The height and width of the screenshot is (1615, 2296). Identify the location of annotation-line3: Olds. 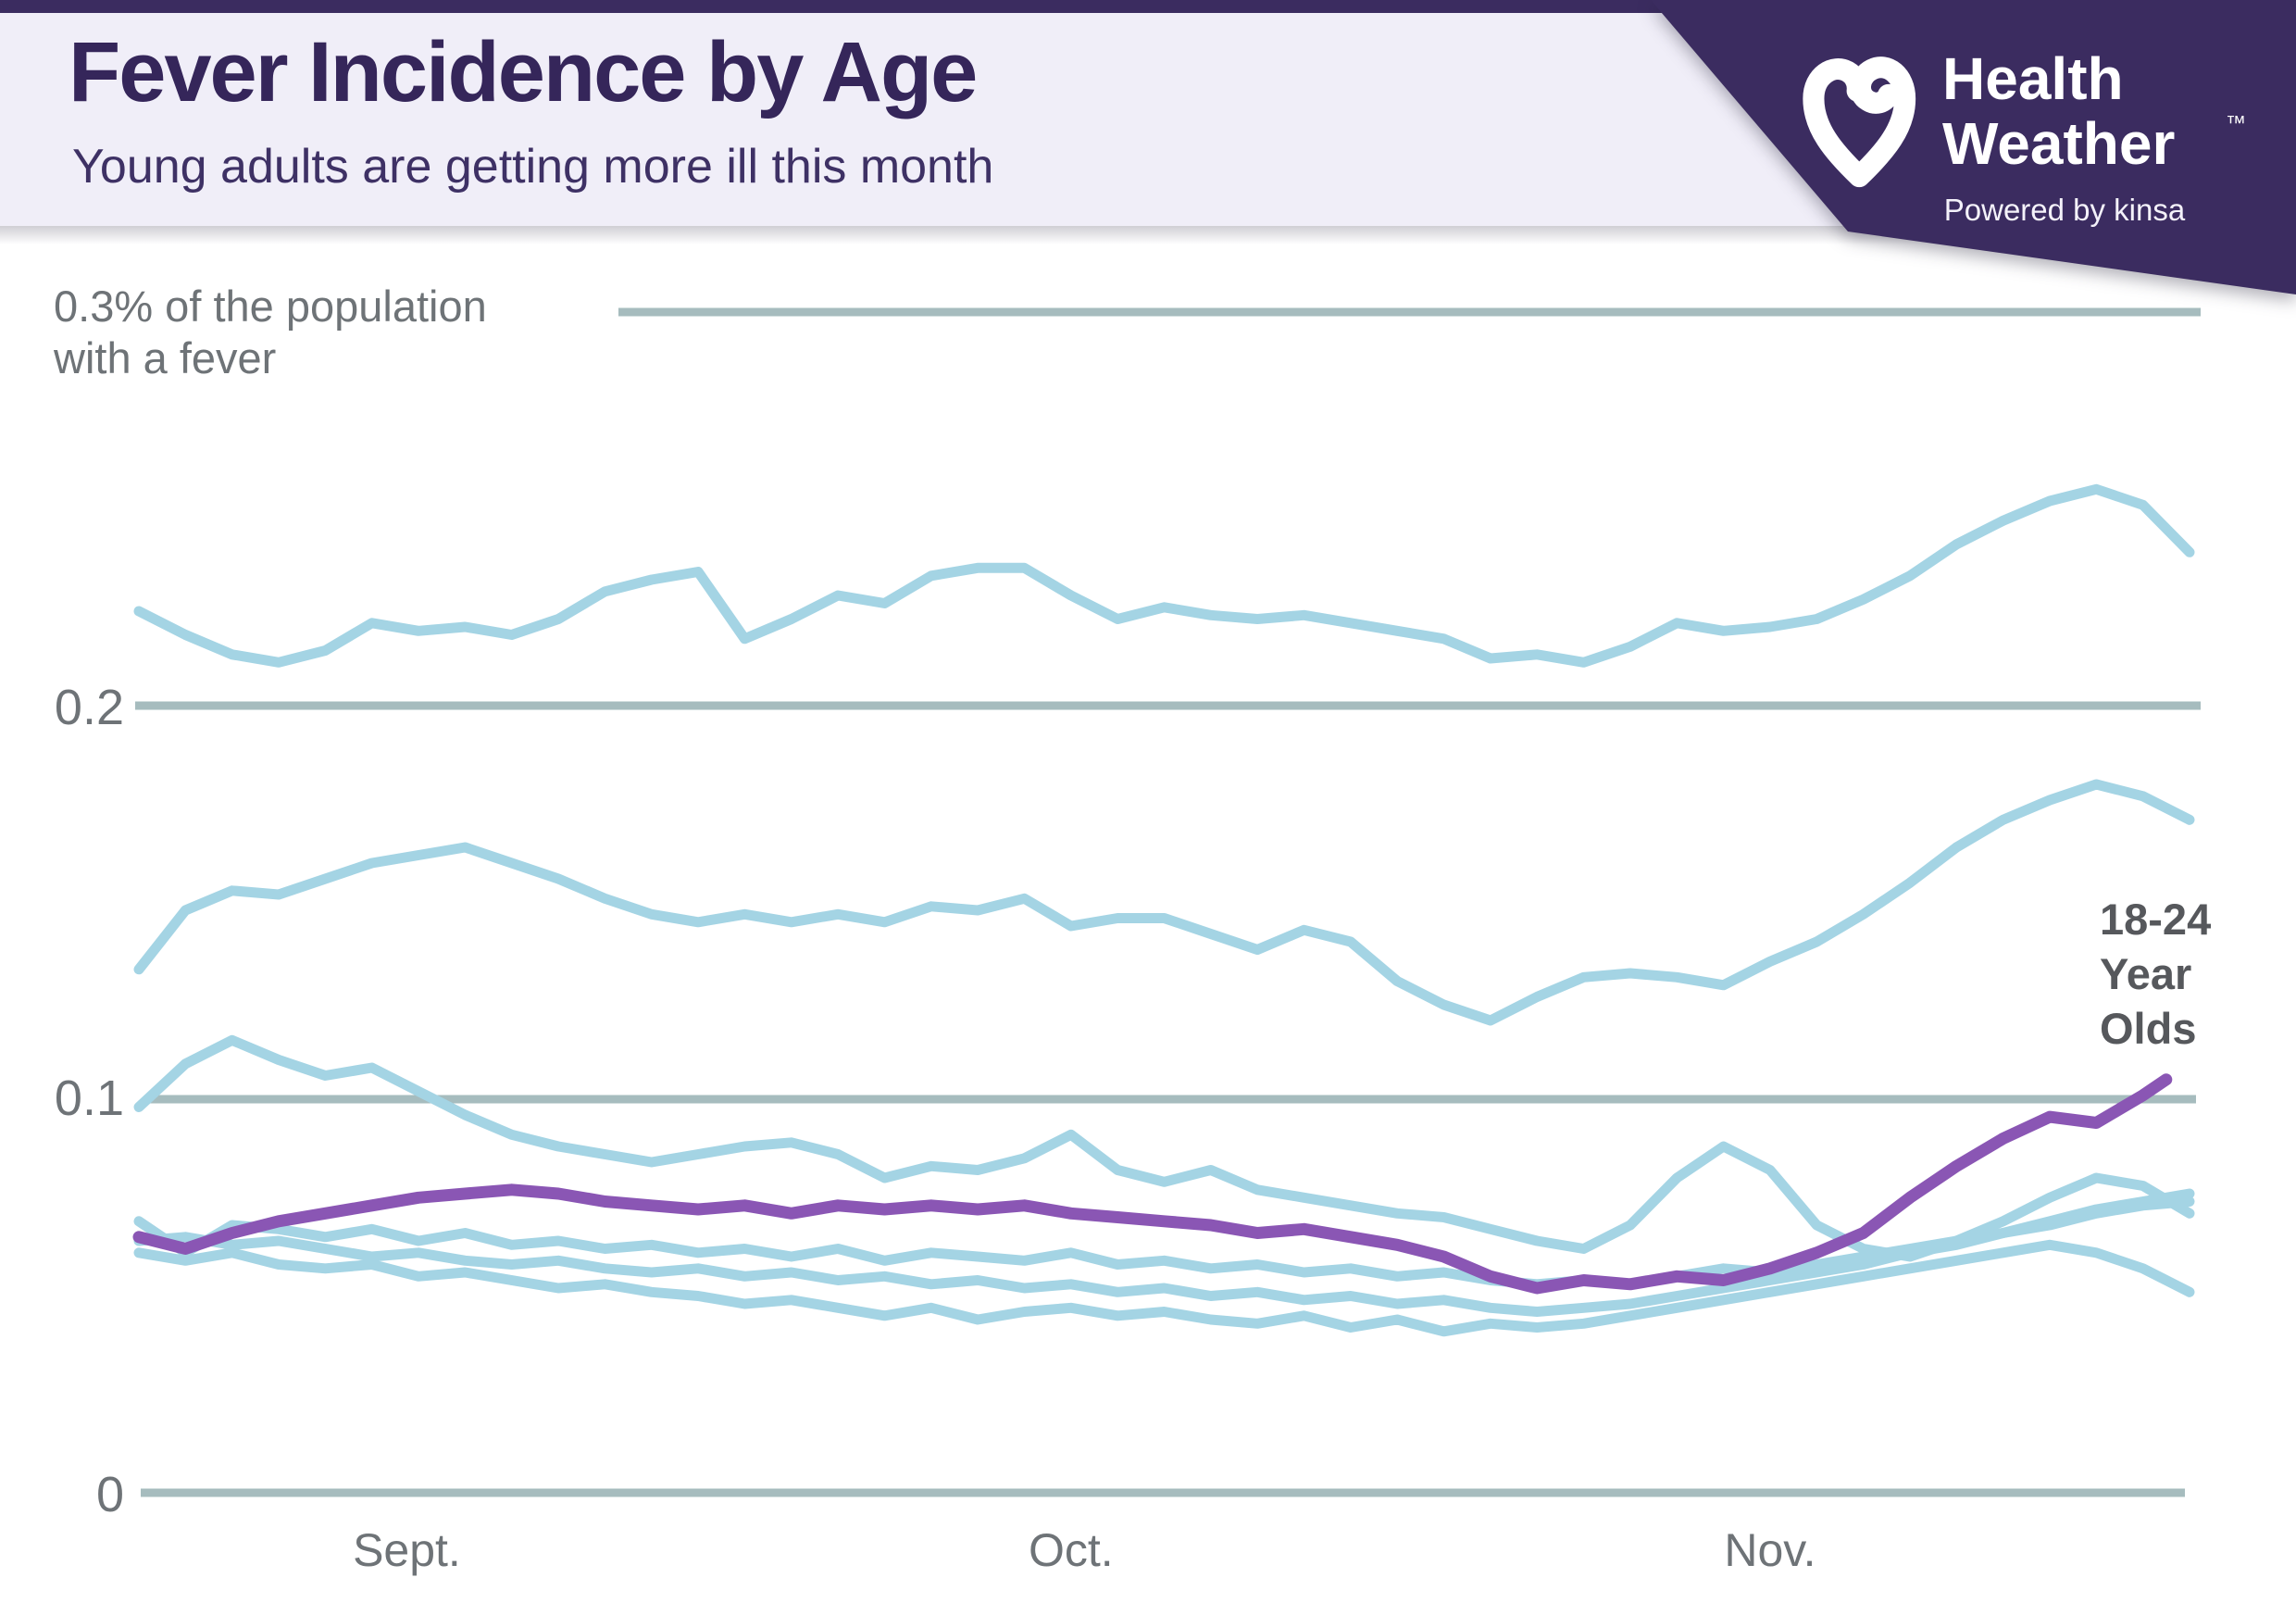
(2148, 1028).